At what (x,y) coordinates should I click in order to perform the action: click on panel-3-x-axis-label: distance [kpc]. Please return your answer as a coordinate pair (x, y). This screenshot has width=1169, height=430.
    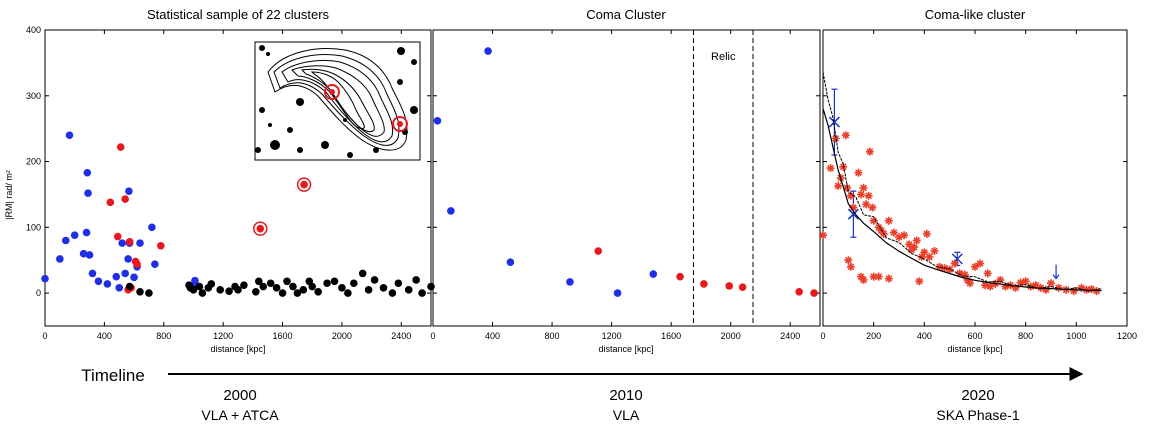
    Looking at the image, I should click on (974, 349).